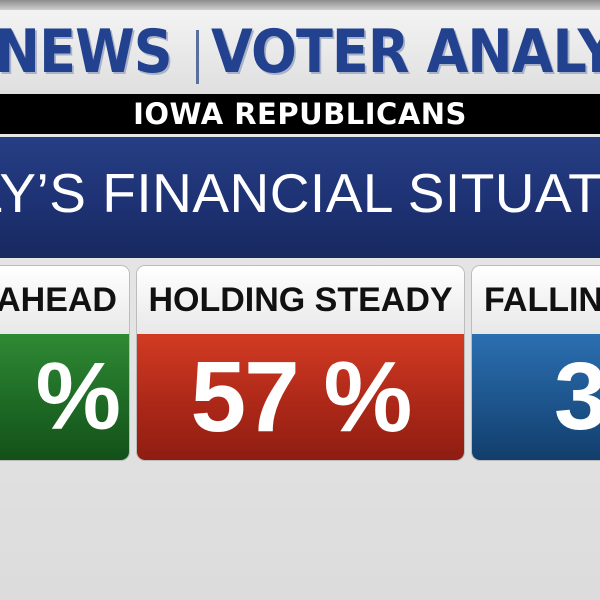 The image size is (600, 600). I want to click on network-logo: X NEWS, so click(86, 52).